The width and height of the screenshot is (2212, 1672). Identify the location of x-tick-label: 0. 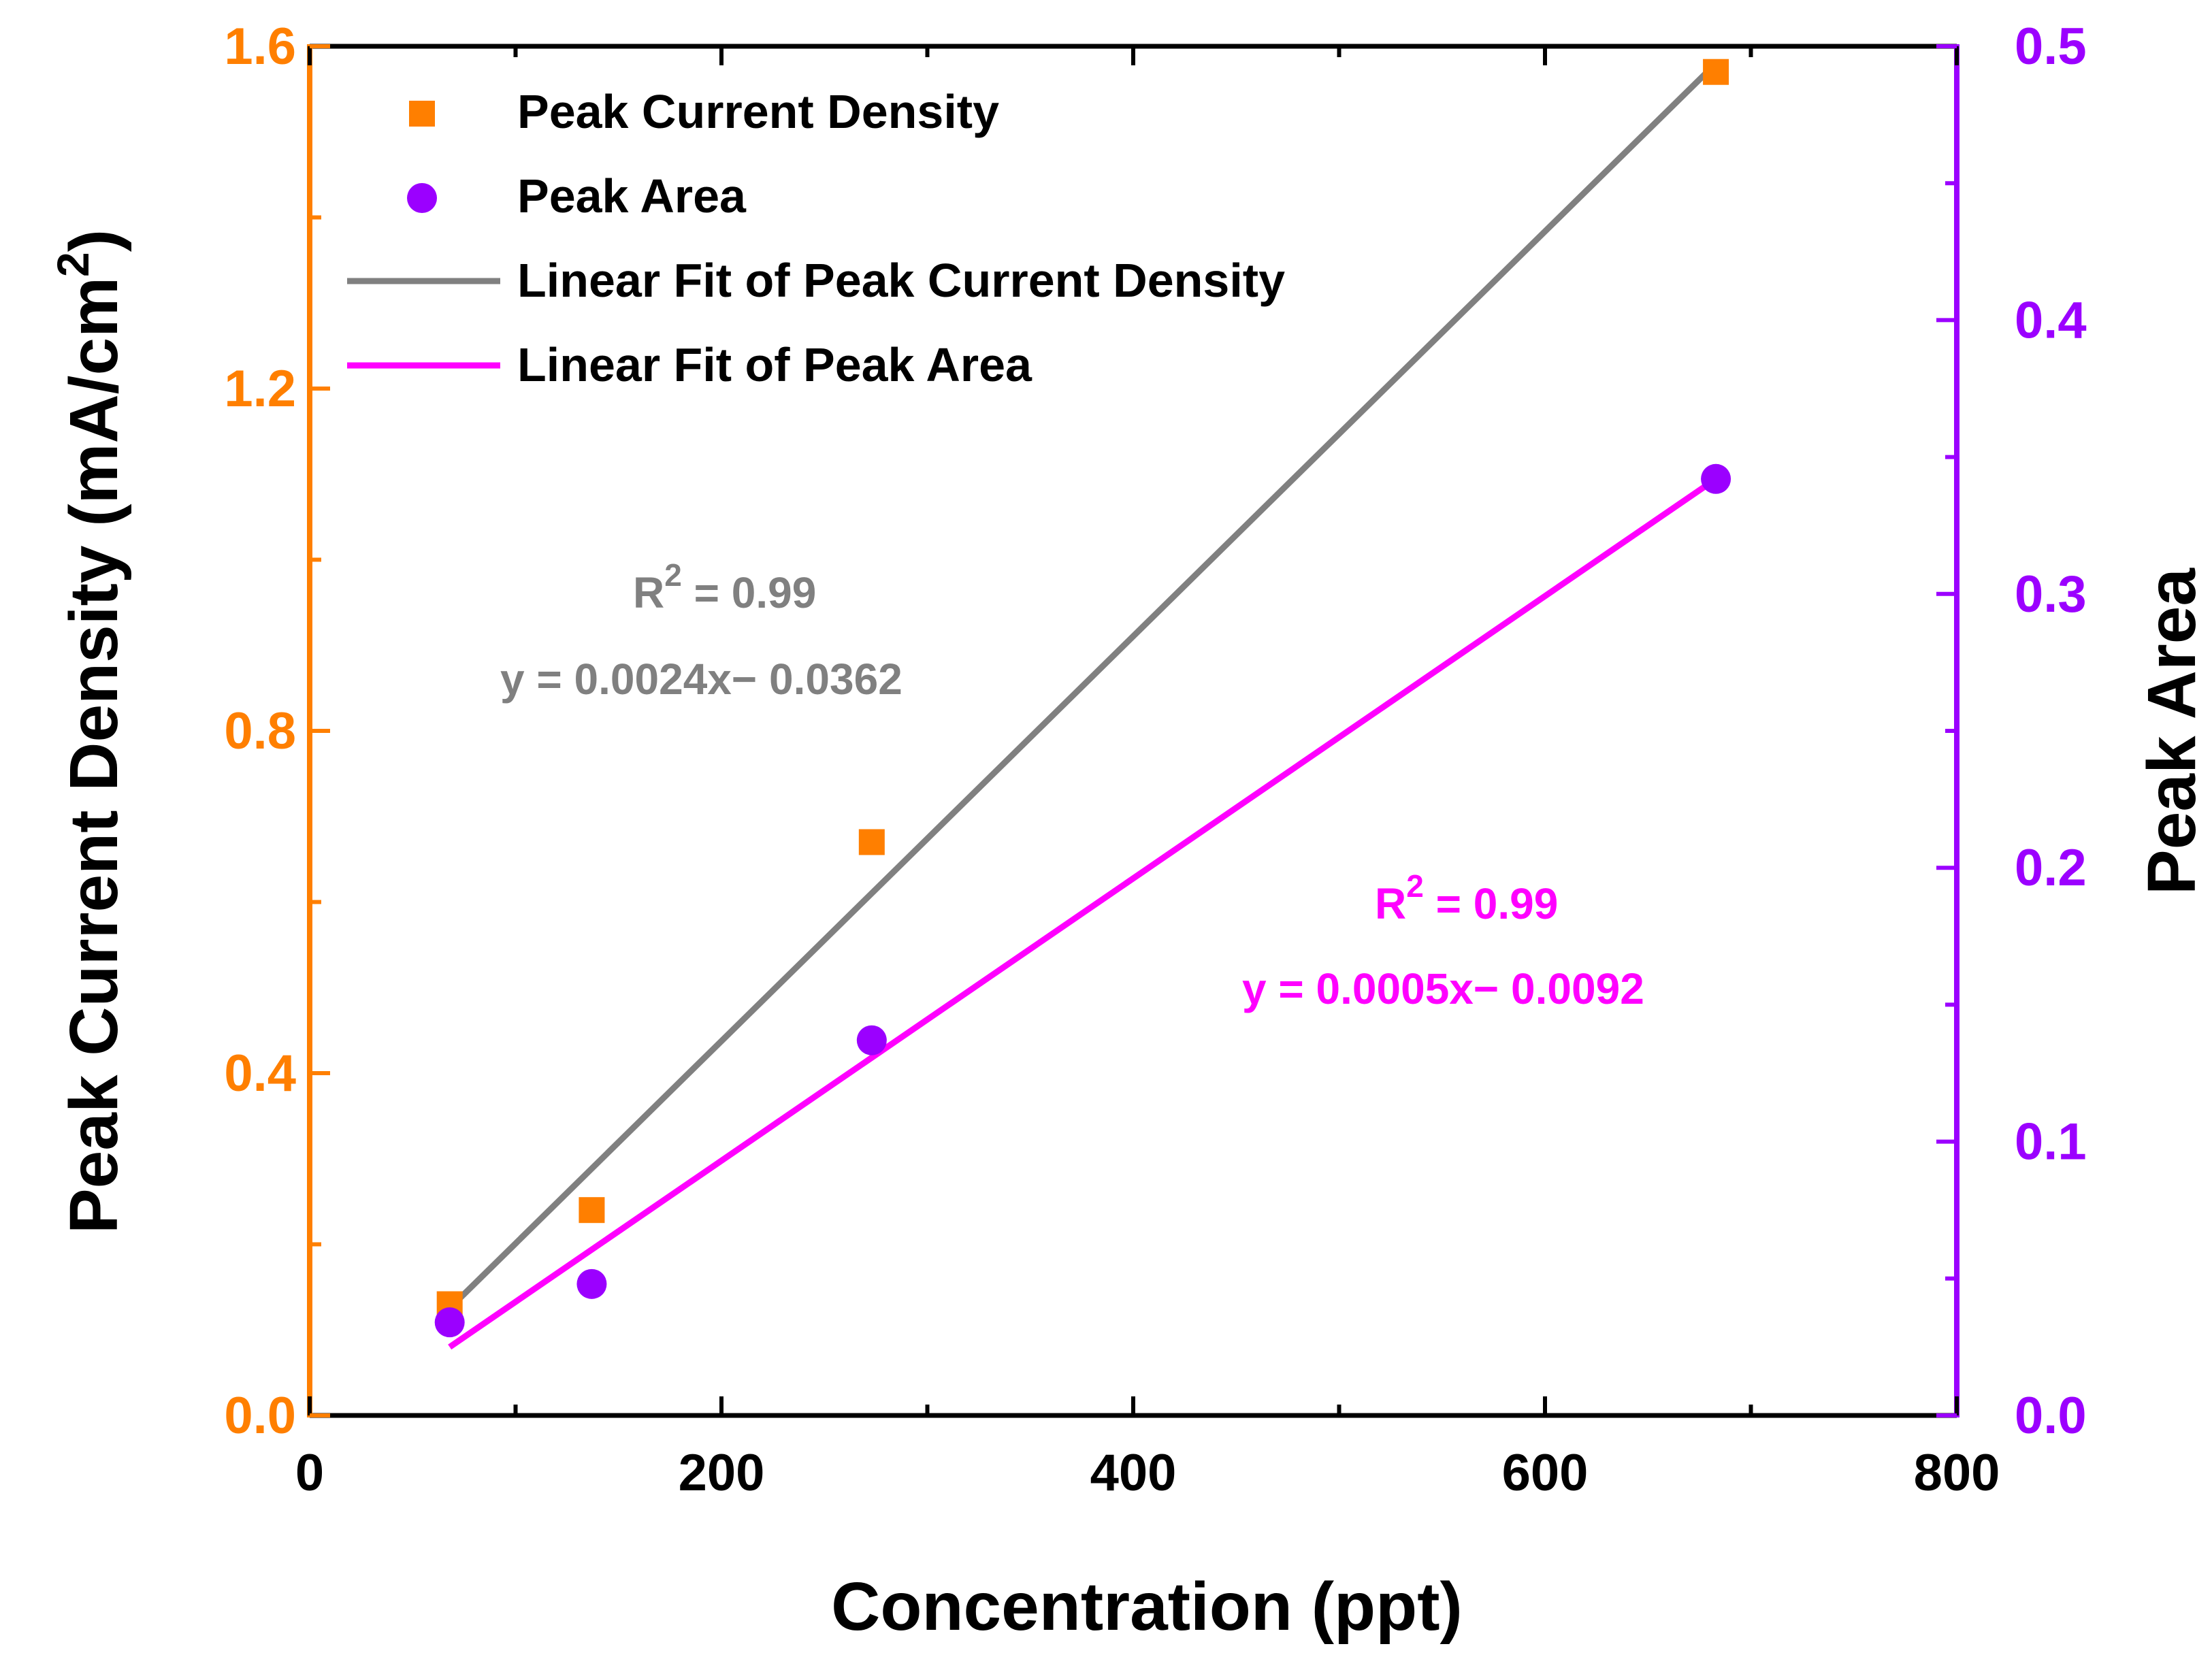
(309, 1473).